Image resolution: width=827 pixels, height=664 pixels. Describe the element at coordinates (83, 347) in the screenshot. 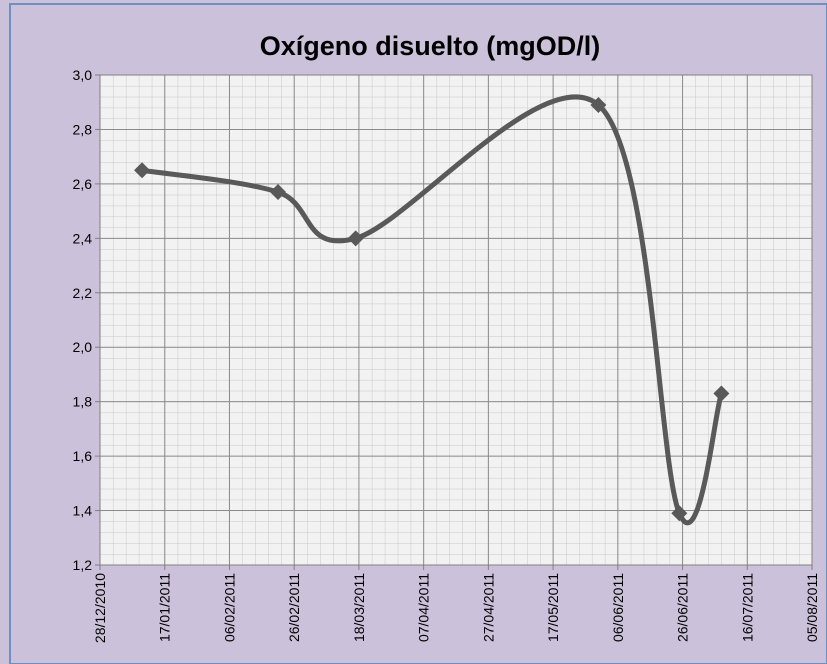

I see `y-tick-label: 2,0` at that location.